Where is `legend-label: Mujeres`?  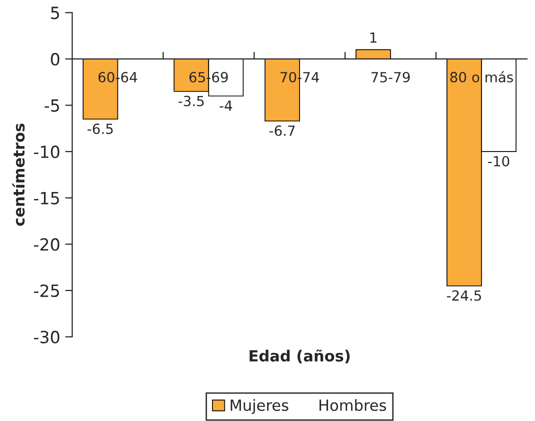 legend-label: Mujeres is located at coordinates (259, 406).